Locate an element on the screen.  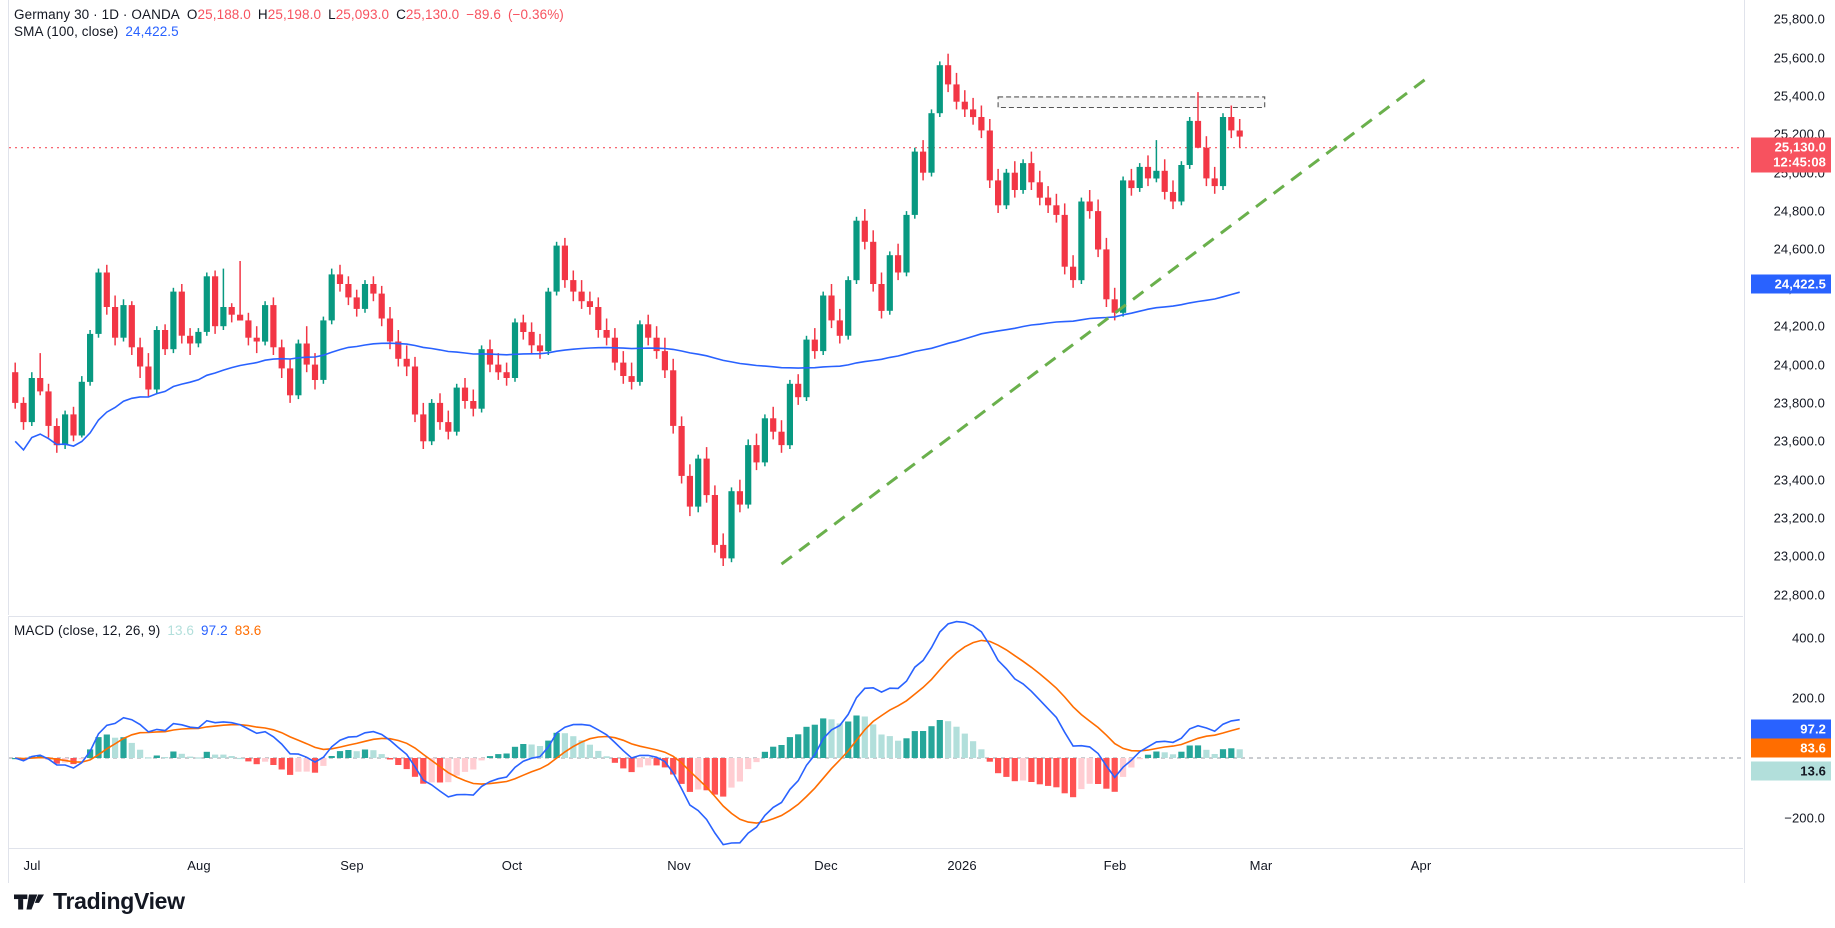
tradingview-brand: TradingView is located at coordinates (99, 901).